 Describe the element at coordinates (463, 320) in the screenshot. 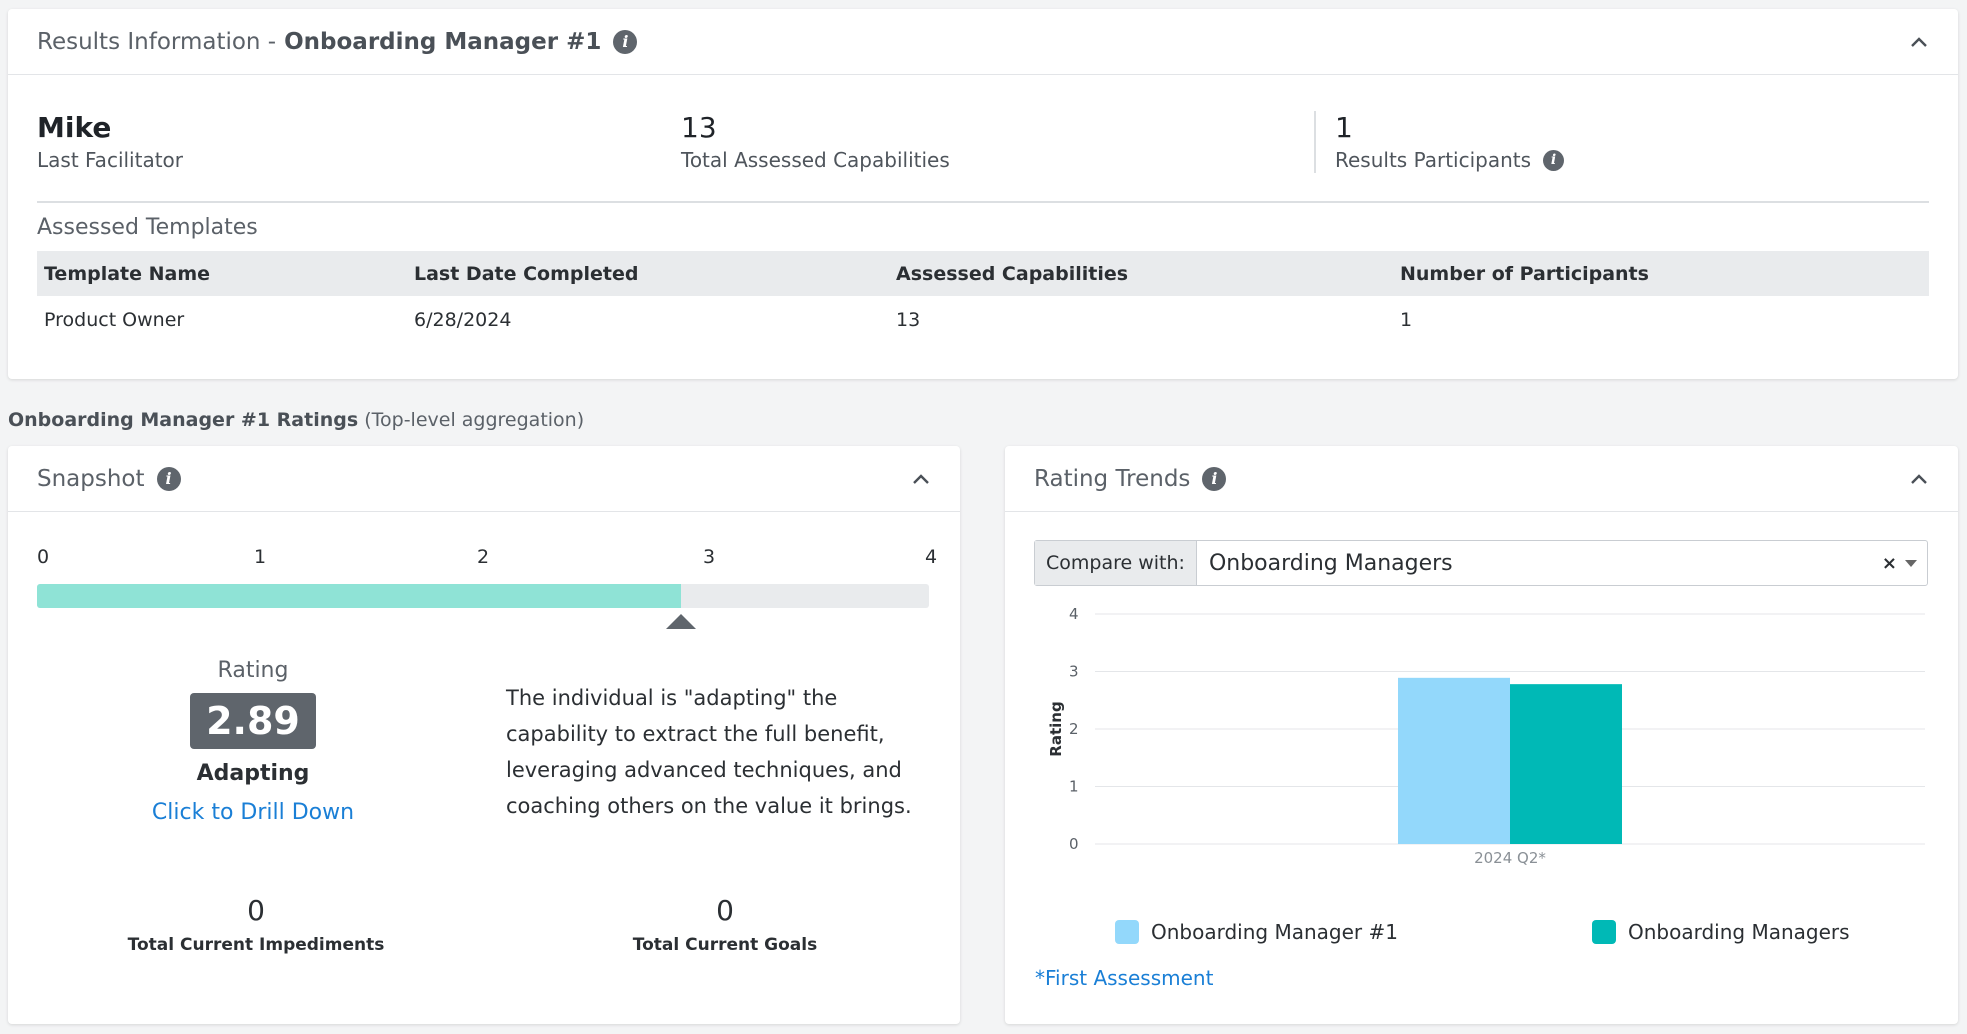

I see `cell-last-date: 6/28/2024` at that location.